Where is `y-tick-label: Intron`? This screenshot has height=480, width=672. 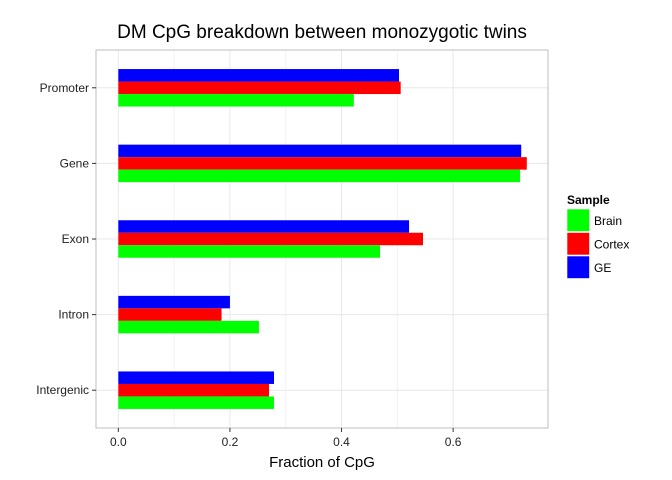
y-tick-label: Intron is located at coordinates (73, 315).